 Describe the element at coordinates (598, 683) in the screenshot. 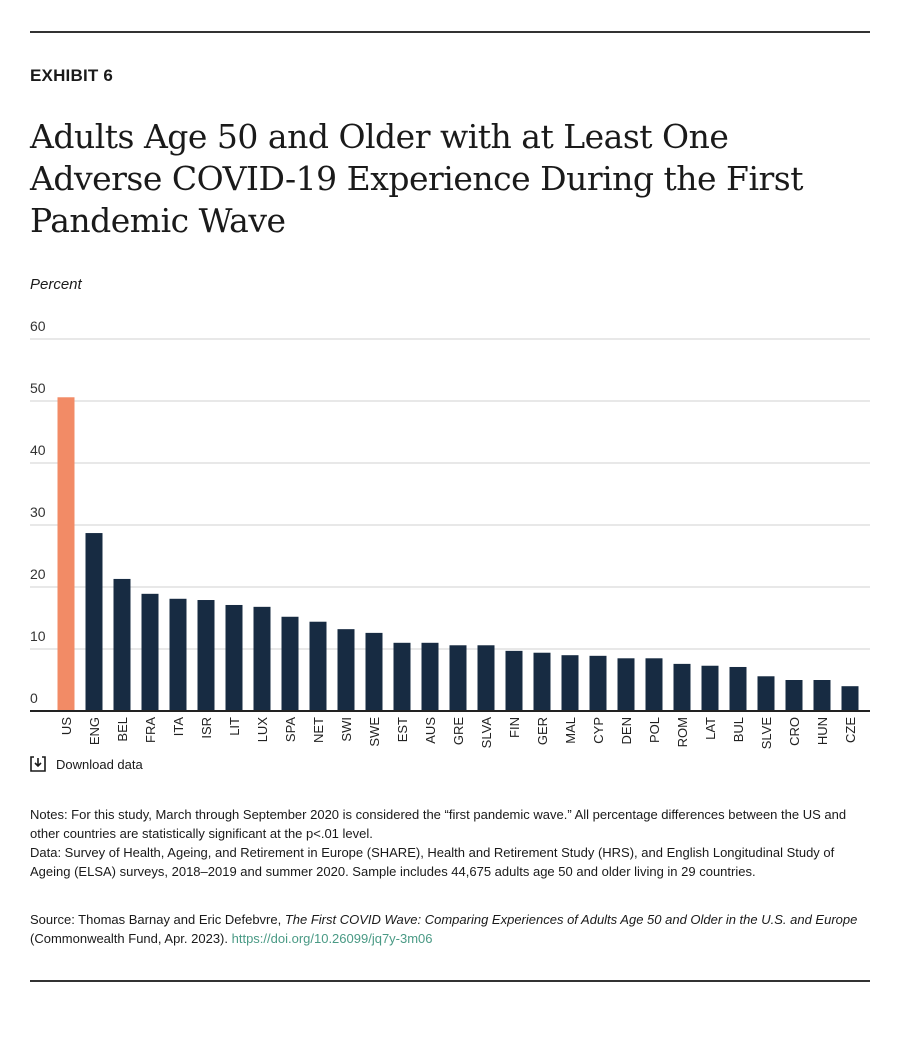

I see `bar-cyp` at that location.